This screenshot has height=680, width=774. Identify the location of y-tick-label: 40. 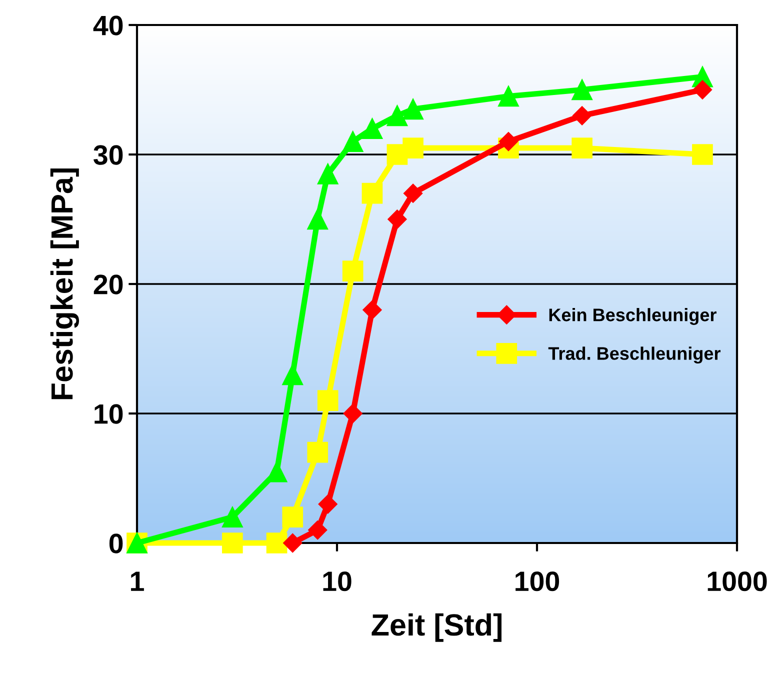
(108, 26).